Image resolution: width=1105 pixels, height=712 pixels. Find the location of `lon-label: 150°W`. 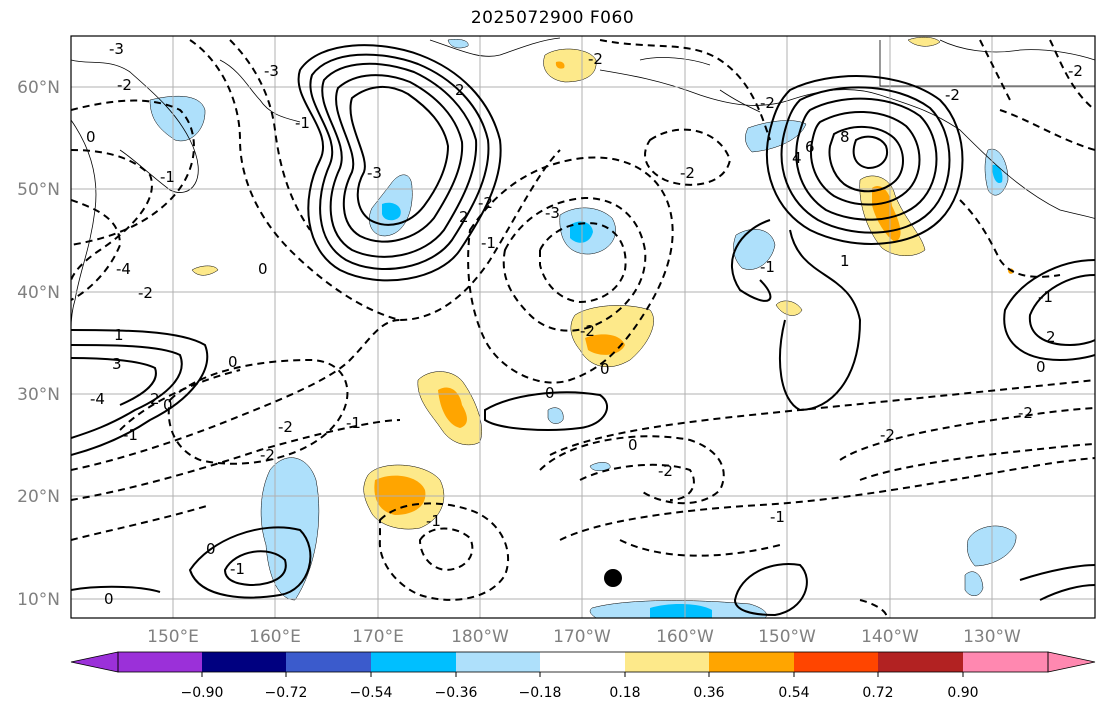

lon-label: 150°W is located at coordinates (787, 637).